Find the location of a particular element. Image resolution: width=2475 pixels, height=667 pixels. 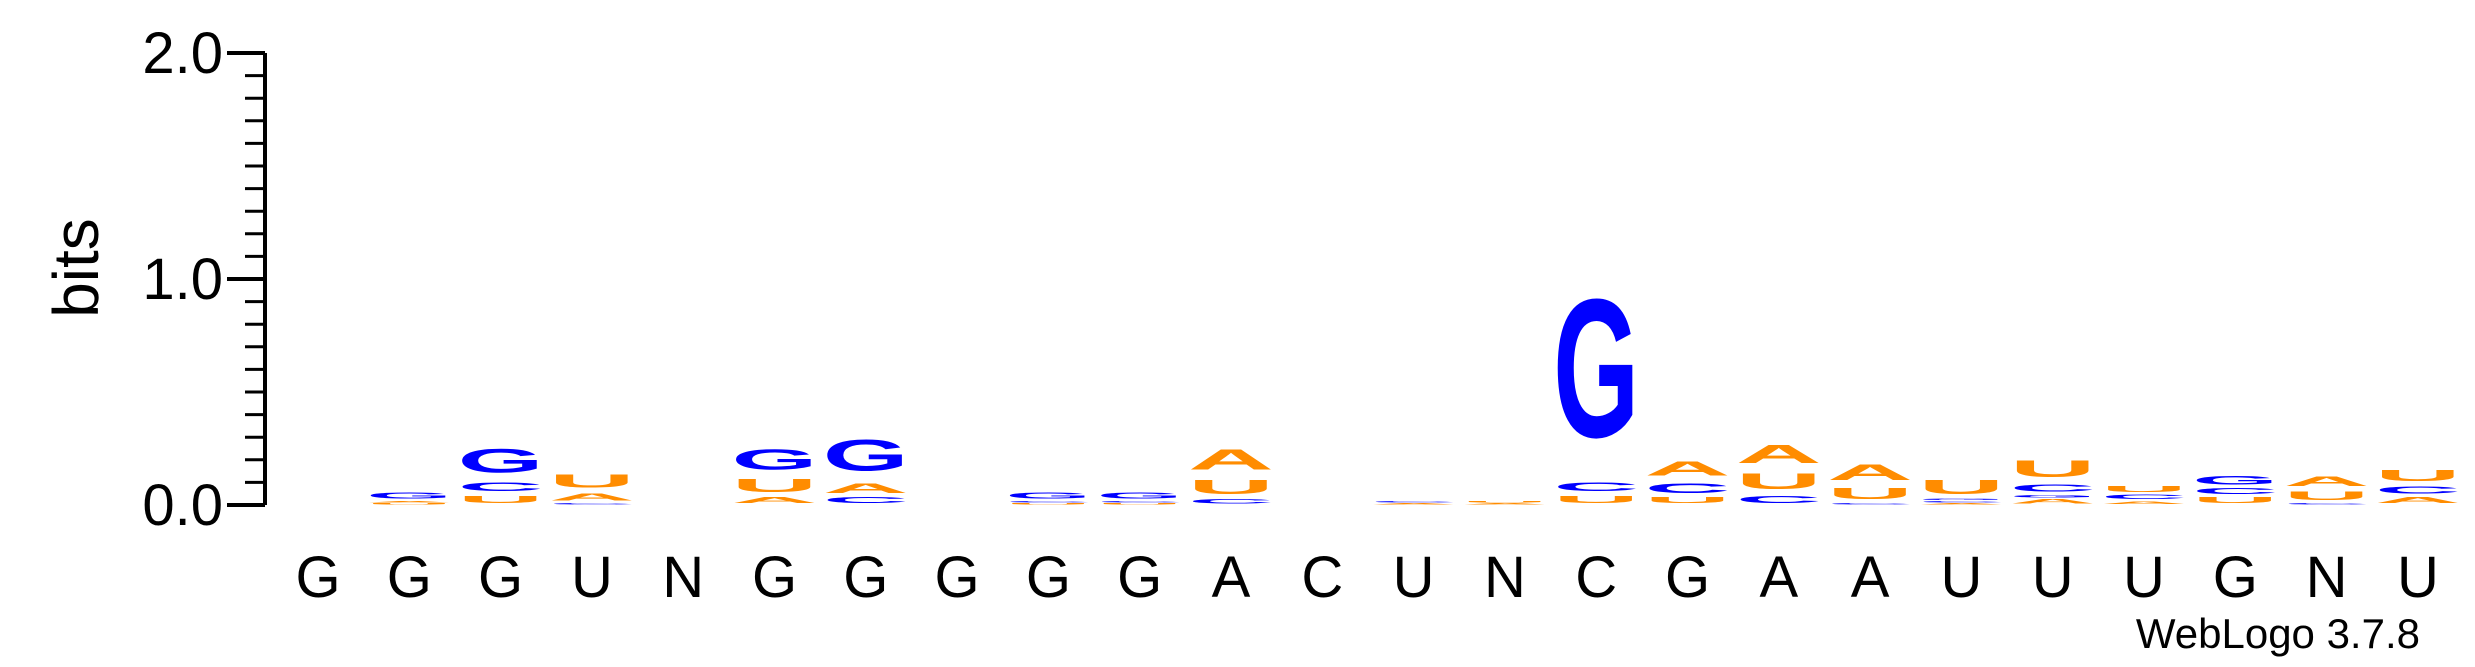

y-tick-label: 0.0 is located at coordinates (182, 505).